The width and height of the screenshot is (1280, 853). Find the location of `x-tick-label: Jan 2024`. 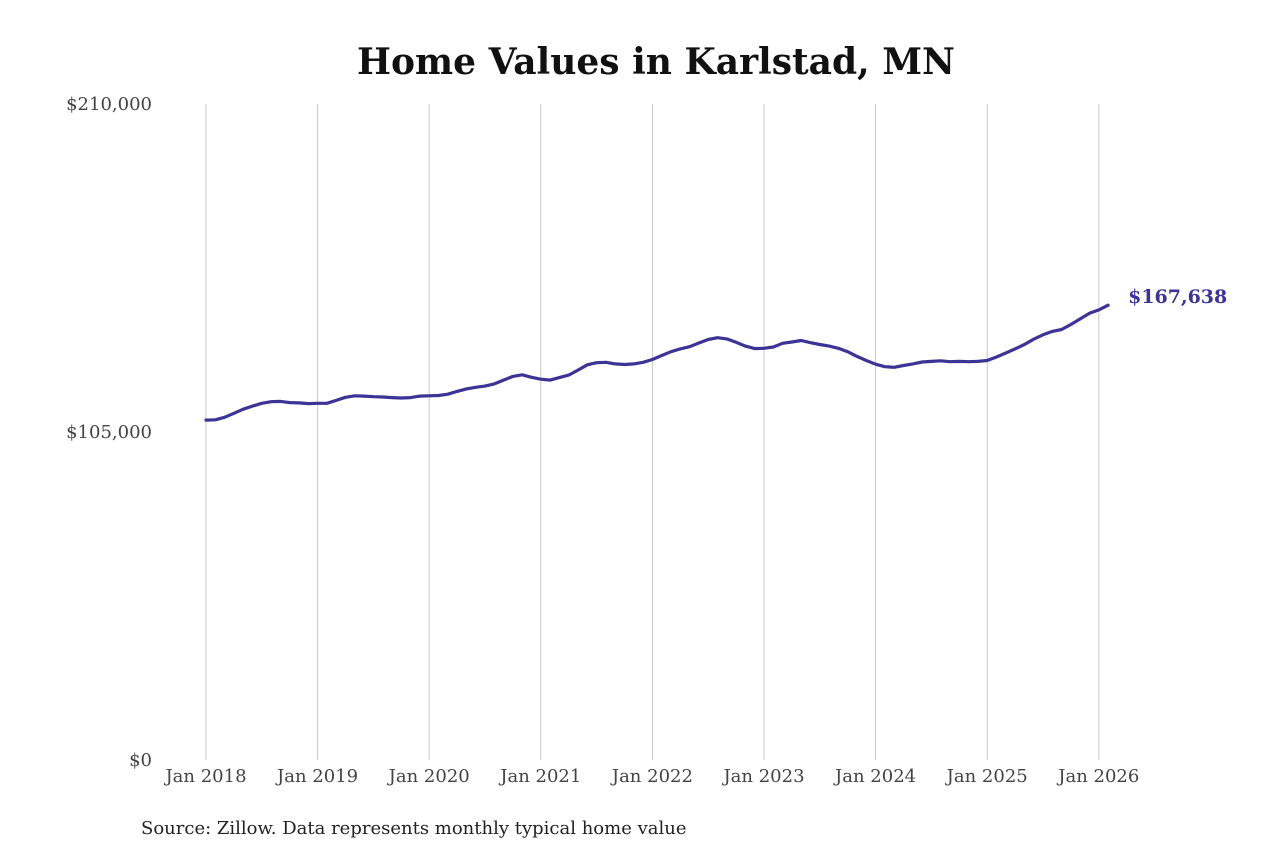

x-tick-label: Jan 2024 is located at coordinates (874, 776).